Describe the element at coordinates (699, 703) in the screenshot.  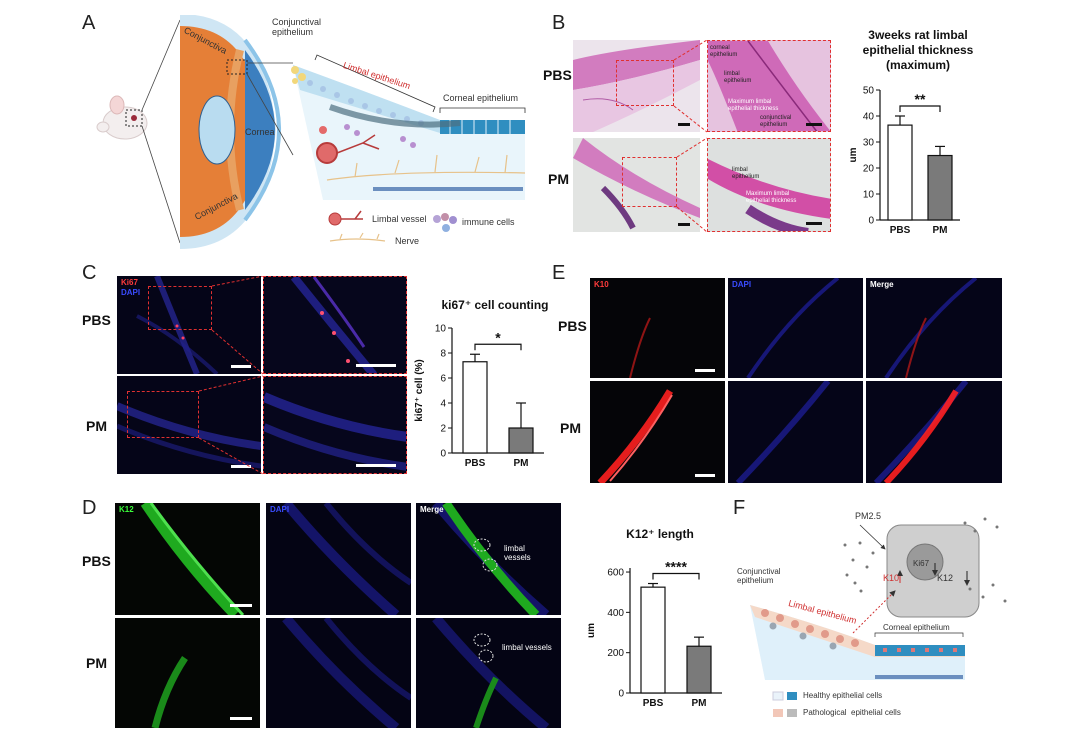
I see `x-tick-label: PM` at that location.